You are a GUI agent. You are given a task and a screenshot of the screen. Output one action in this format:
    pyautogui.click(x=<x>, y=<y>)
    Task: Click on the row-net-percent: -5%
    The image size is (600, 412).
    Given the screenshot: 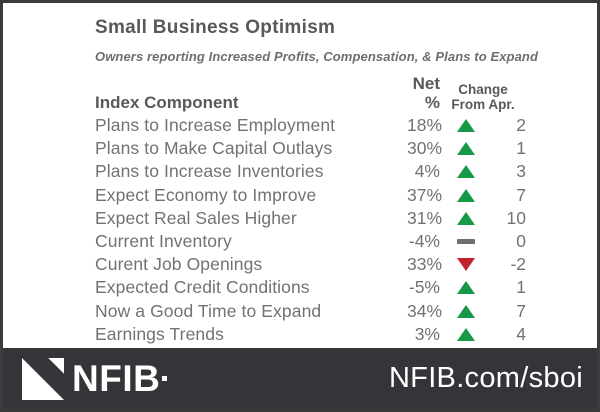 What is the action you would take?
    pyautogui.click(x=424, y=287)
    